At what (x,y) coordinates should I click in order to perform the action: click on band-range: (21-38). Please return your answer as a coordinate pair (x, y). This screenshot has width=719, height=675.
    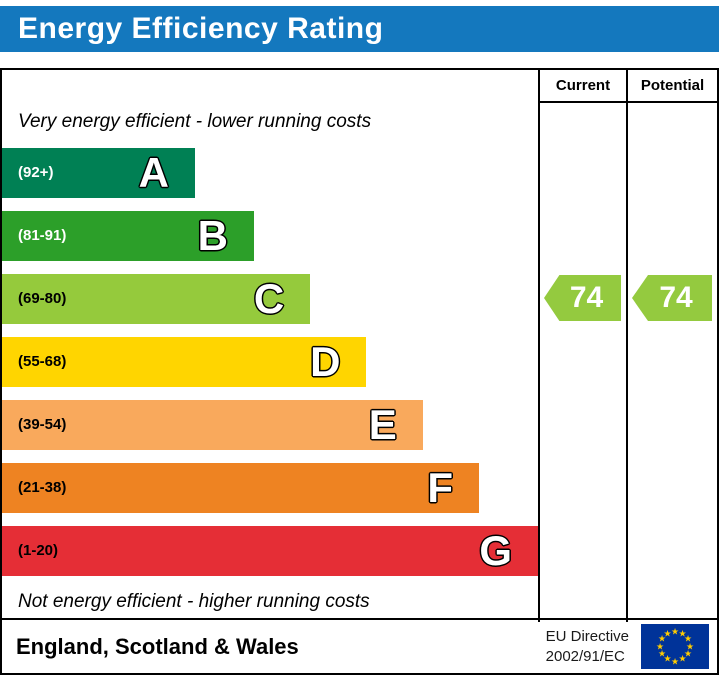
    Looking at the image, I should click on (42, 487).